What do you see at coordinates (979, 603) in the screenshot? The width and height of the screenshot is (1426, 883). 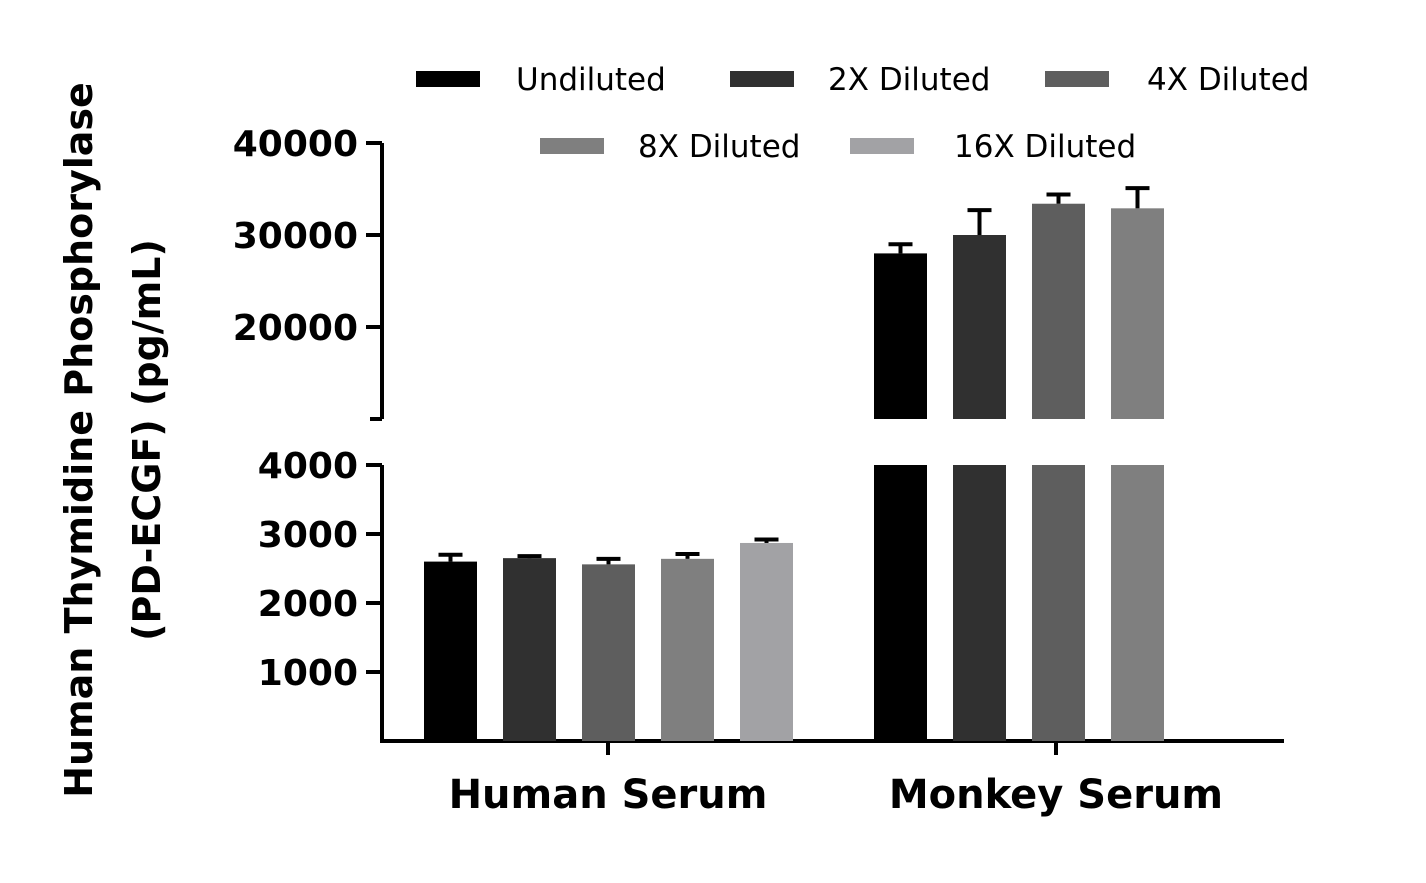 I see `bar-1-1-lower` at bounding box center [979, 603].